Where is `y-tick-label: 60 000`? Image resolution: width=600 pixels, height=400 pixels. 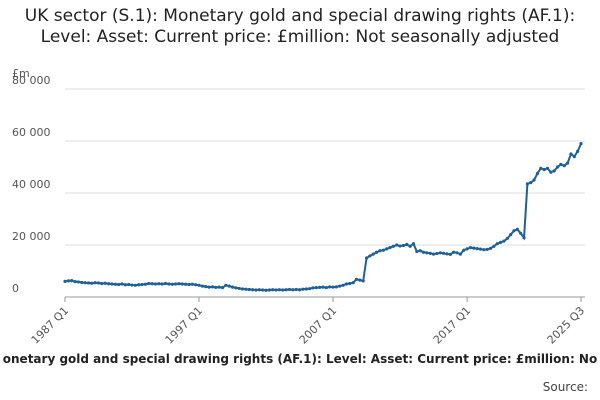 y-tick-label: 60 000 is located at coordinates (31, 132).